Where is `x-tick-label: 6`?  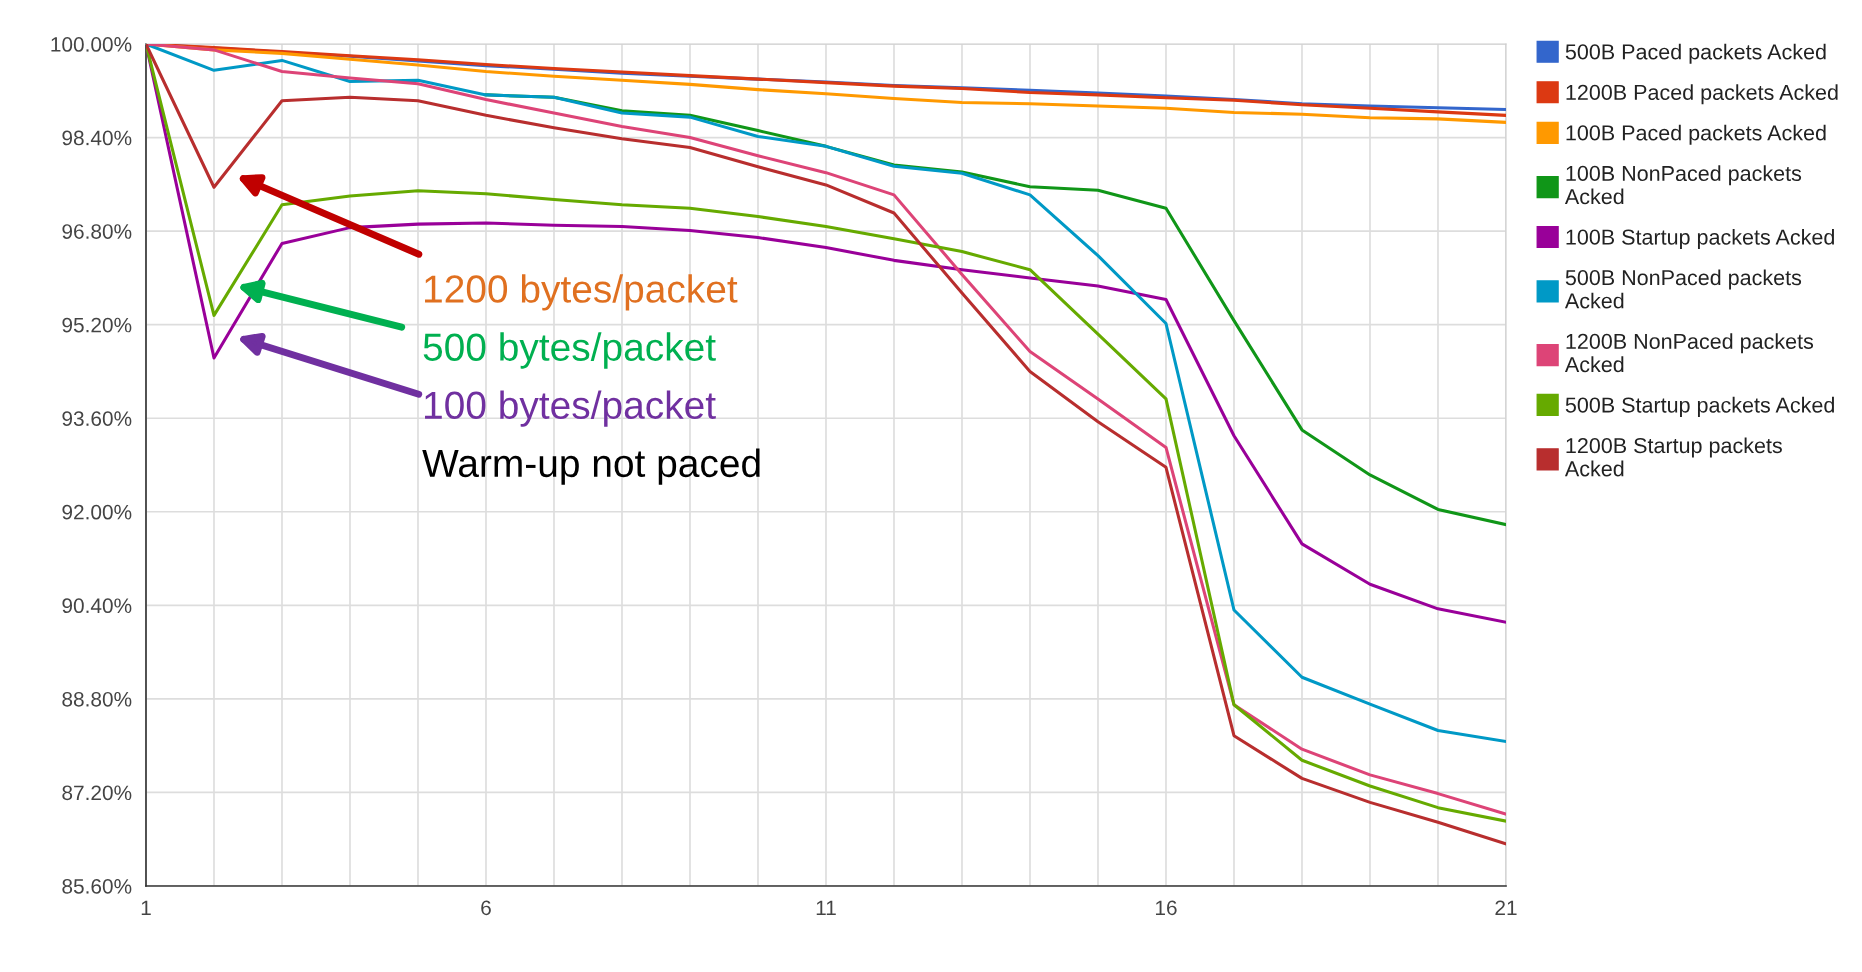
x-tick-label: 6 is located at coordinates (486, 908).